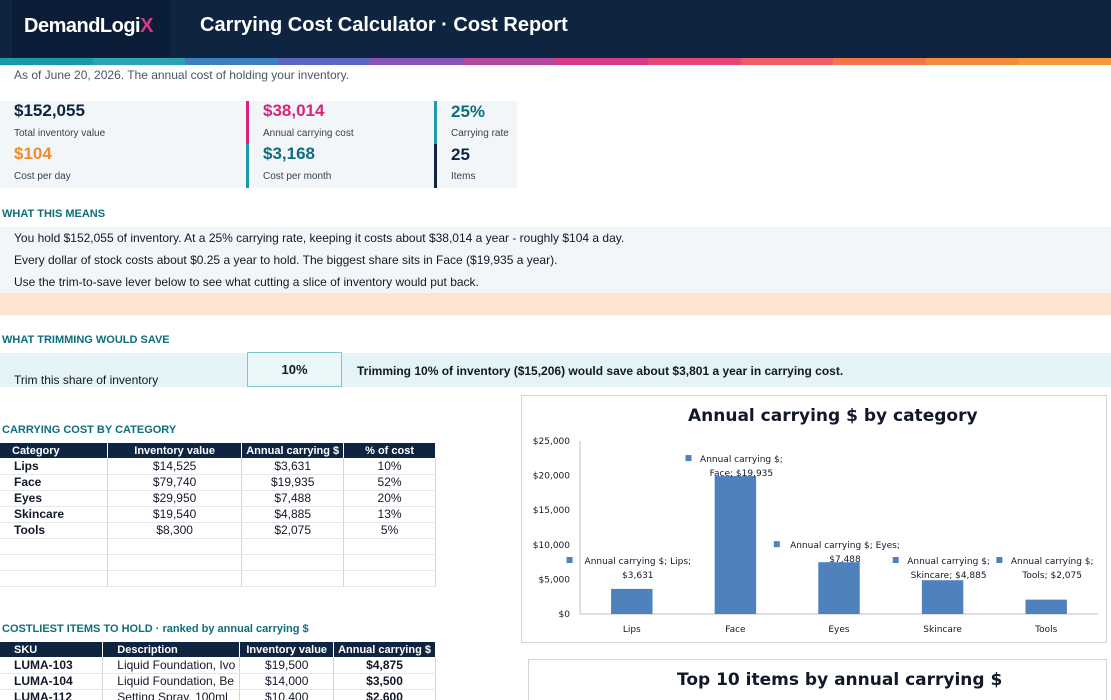 The image size is (1111, 700). I want to click on section-carrying-by-category: CARRYING COST BY CATEGORY, so click(89, 430).